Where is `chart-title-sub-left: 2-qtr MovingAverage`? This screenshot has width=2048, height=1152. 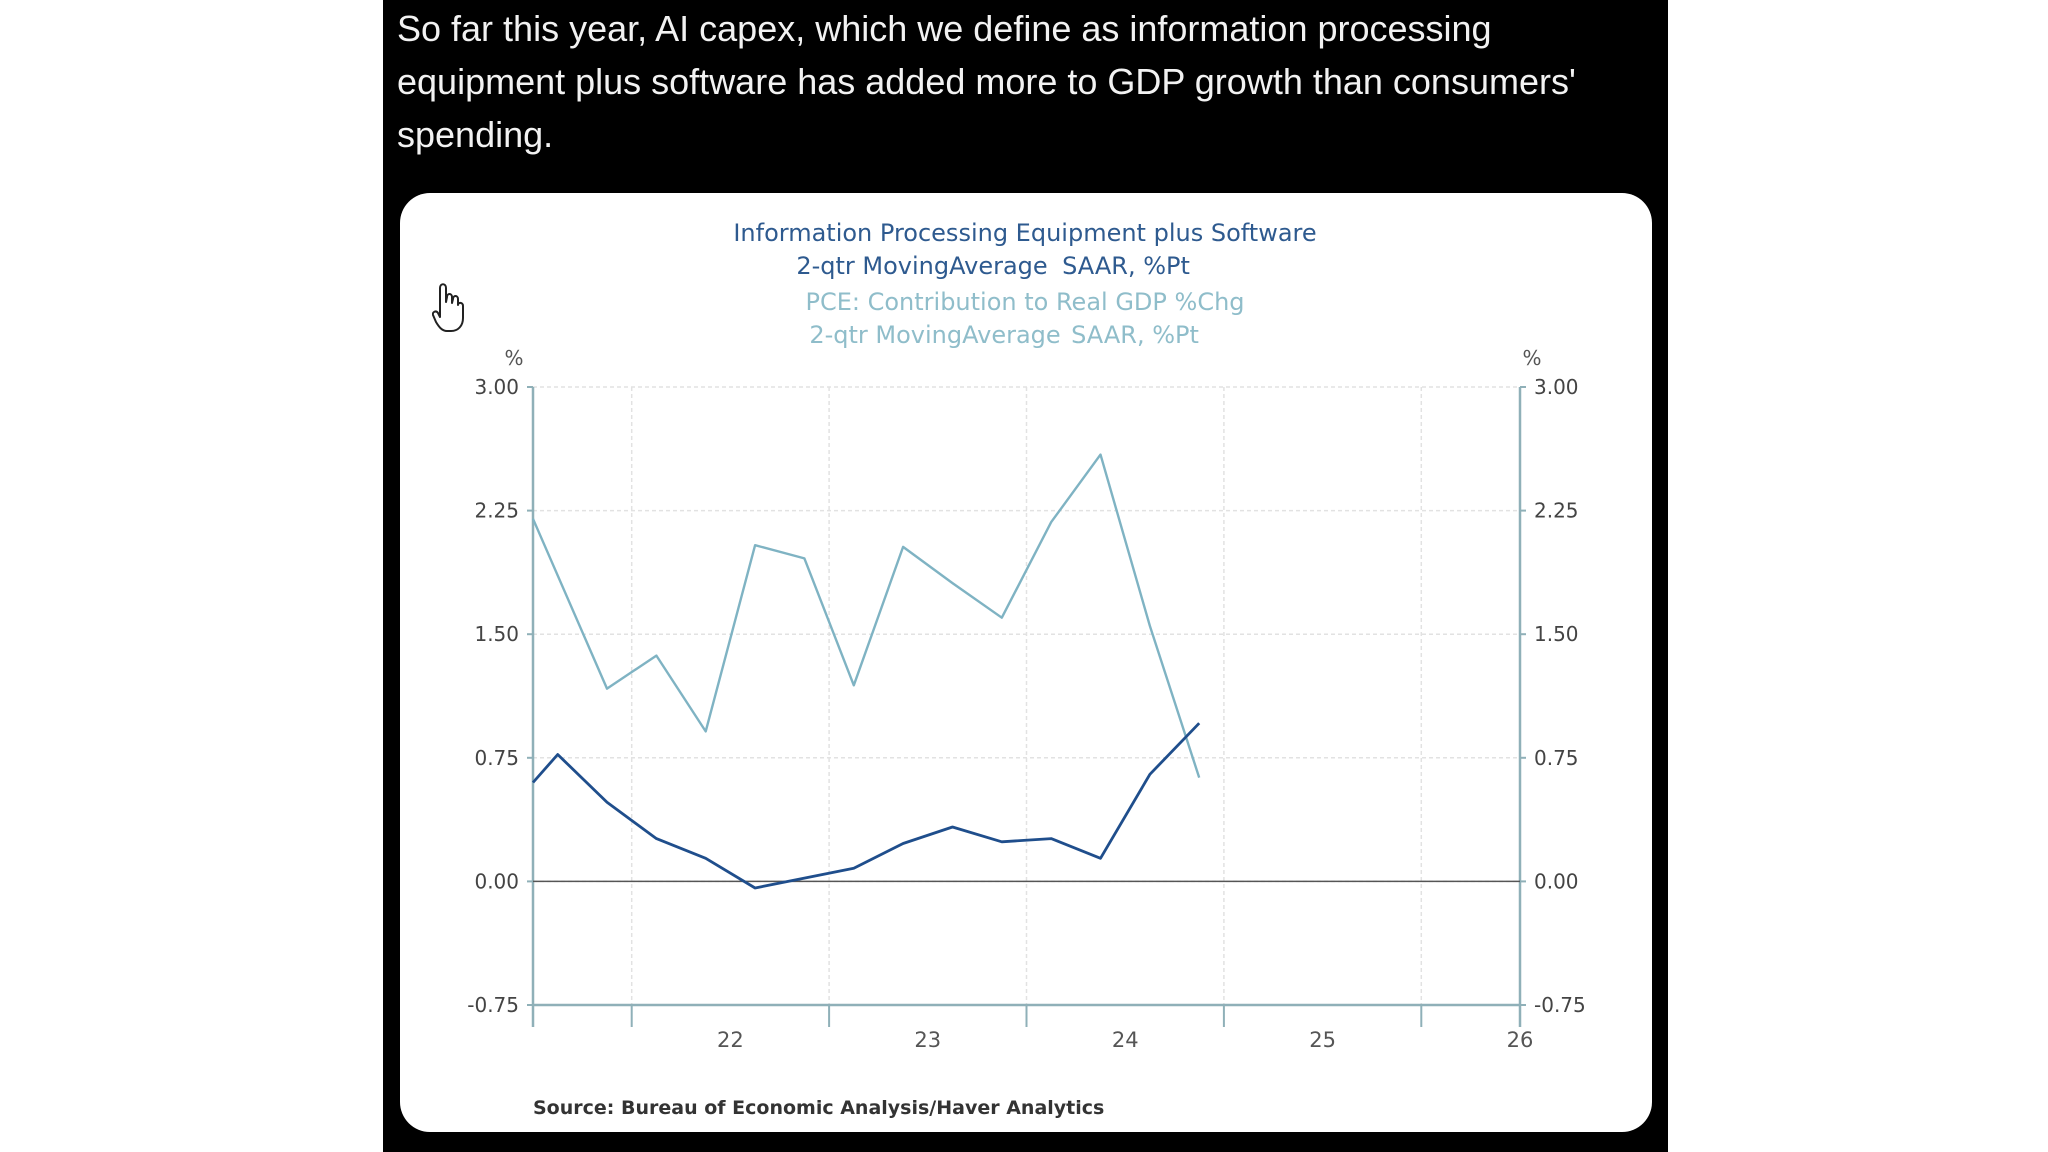 chart-title-sub-left: 2-qtr MovingAverage is located at coordinates (921, 266).